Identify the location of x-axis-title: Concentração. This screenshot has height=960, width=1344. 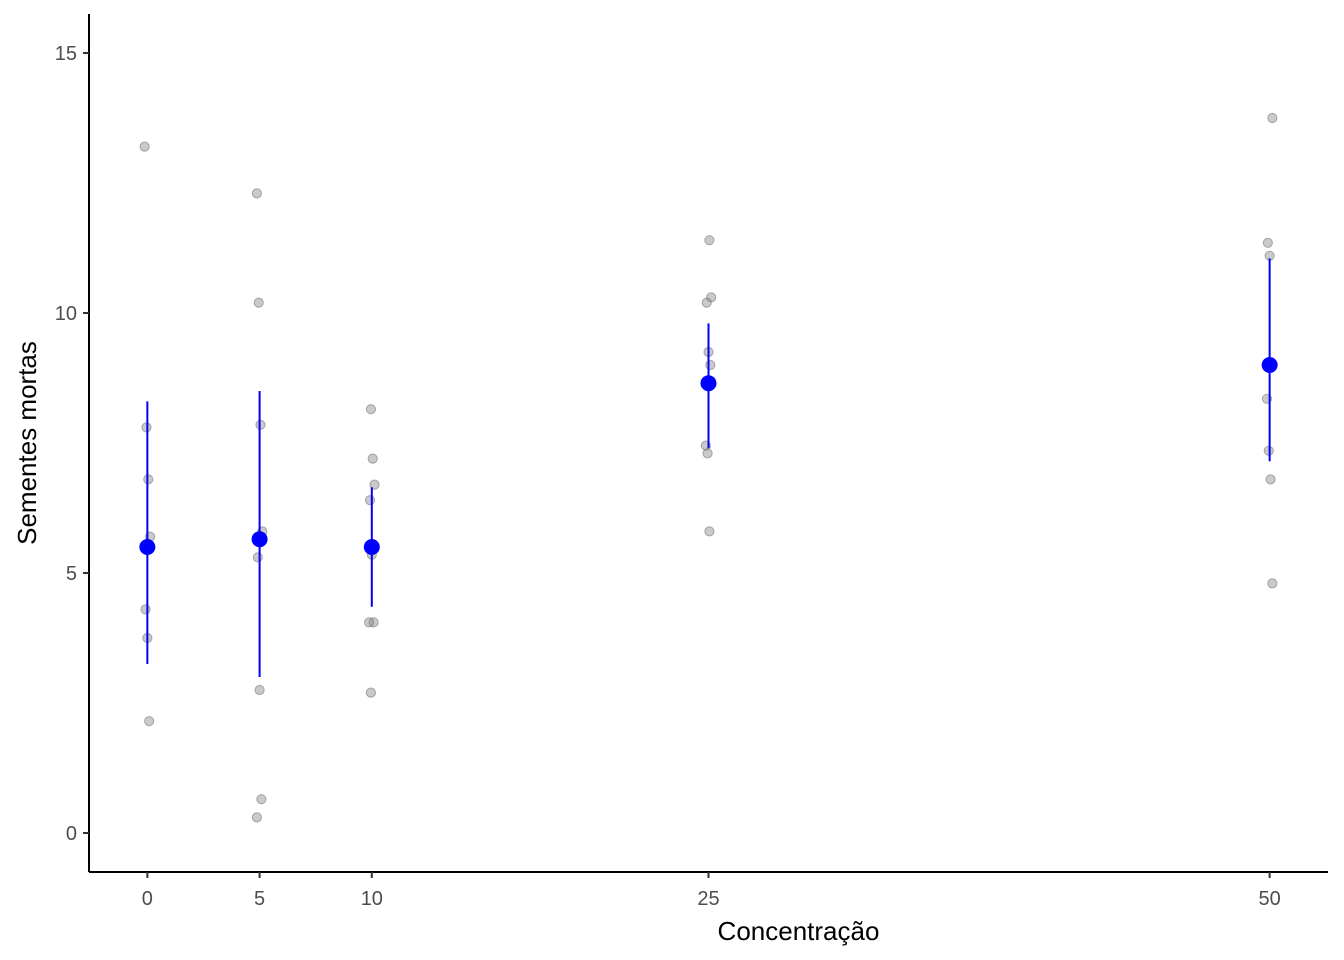
(799, 931).